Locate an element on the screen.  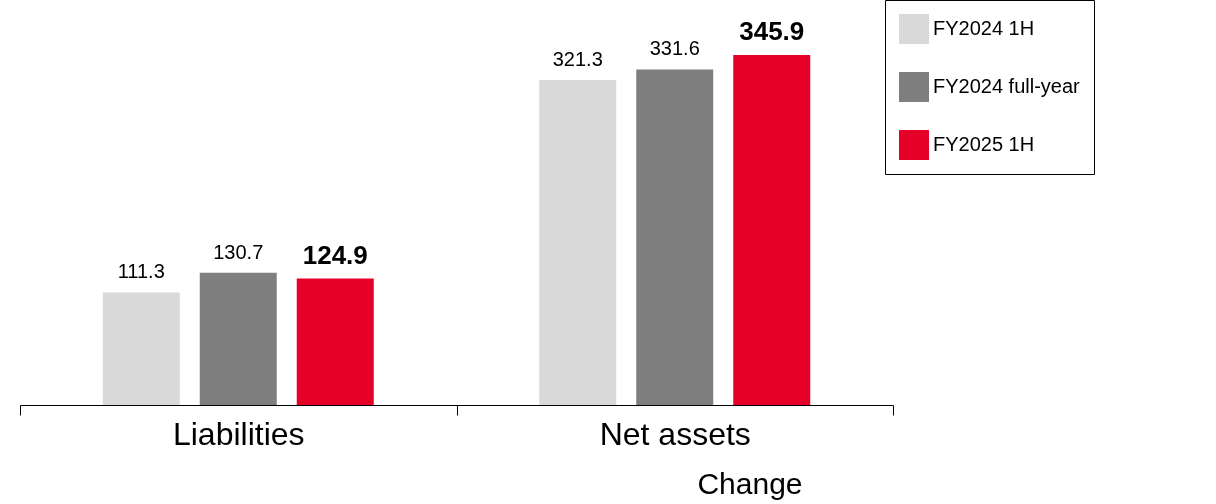
data-label: 331.6 is located at coordinates (674, 48).